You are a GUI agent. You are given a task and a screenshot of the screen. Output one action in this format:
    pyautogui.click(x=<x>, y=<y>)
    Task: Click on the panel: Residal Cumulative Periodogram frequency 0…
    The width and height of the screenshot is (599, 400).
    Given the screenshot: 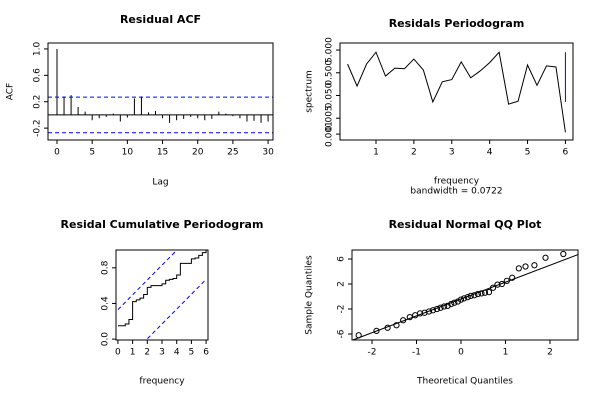 What is the action you would take?
    pyautogui.click(x=162, y=302)
    